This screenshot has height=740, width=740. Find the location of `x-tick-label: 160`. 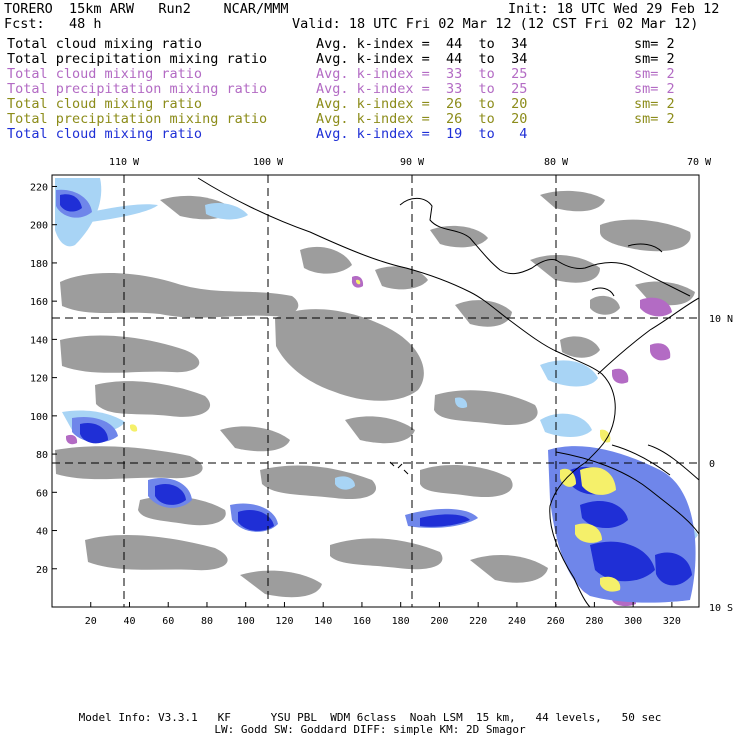

x-tick-label: 160 is located at coordinates (362, 621).